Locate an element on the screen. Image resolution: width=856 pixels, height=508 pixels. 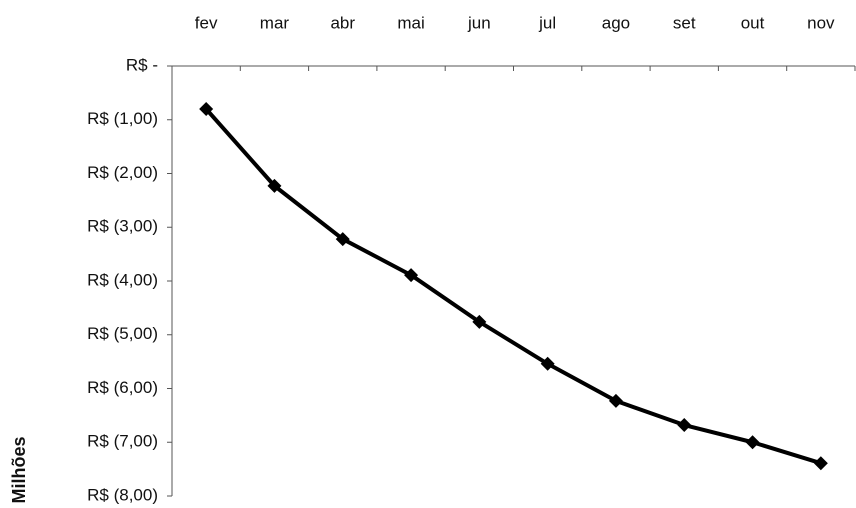
x-tick-label: jul is located at coordinates (547, 22).